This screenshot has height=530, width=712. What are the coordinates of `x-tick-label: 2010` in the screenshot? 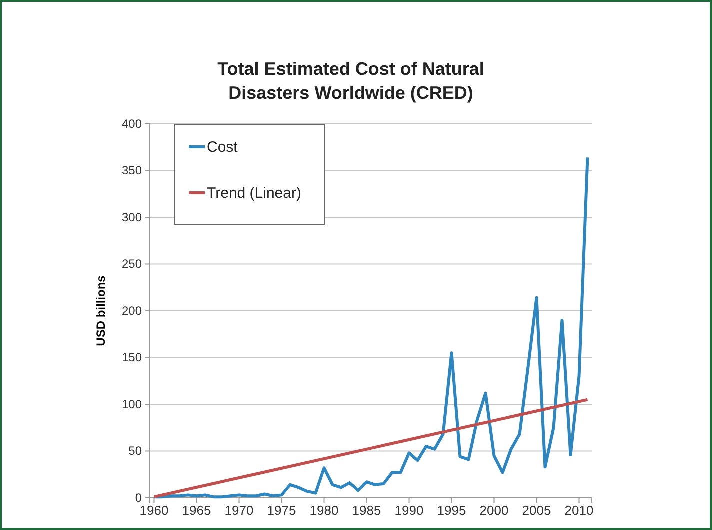 It's located at (579, 510).